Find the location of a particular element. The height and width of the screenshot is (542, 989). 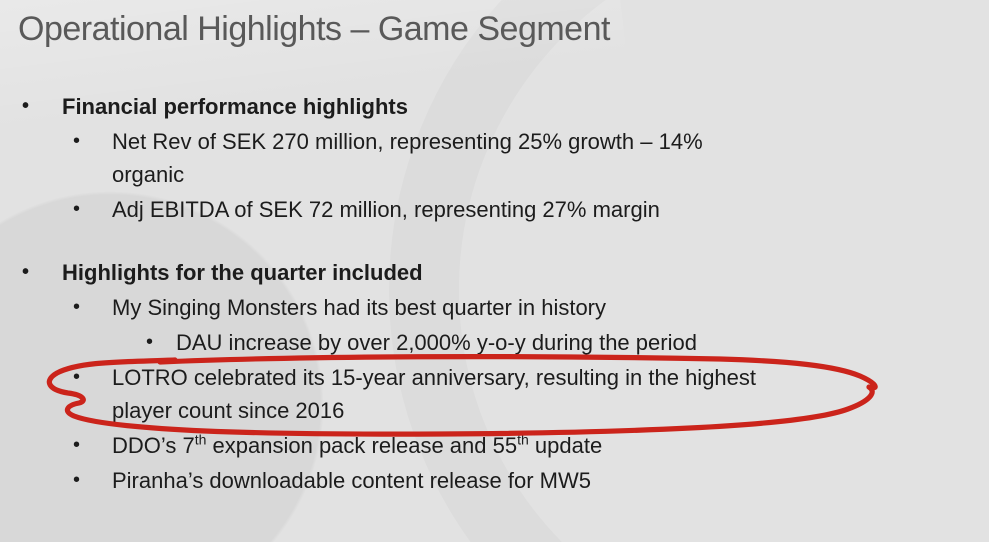

bullet-text: Financial performance highlights is located at coordinates (235, 106).